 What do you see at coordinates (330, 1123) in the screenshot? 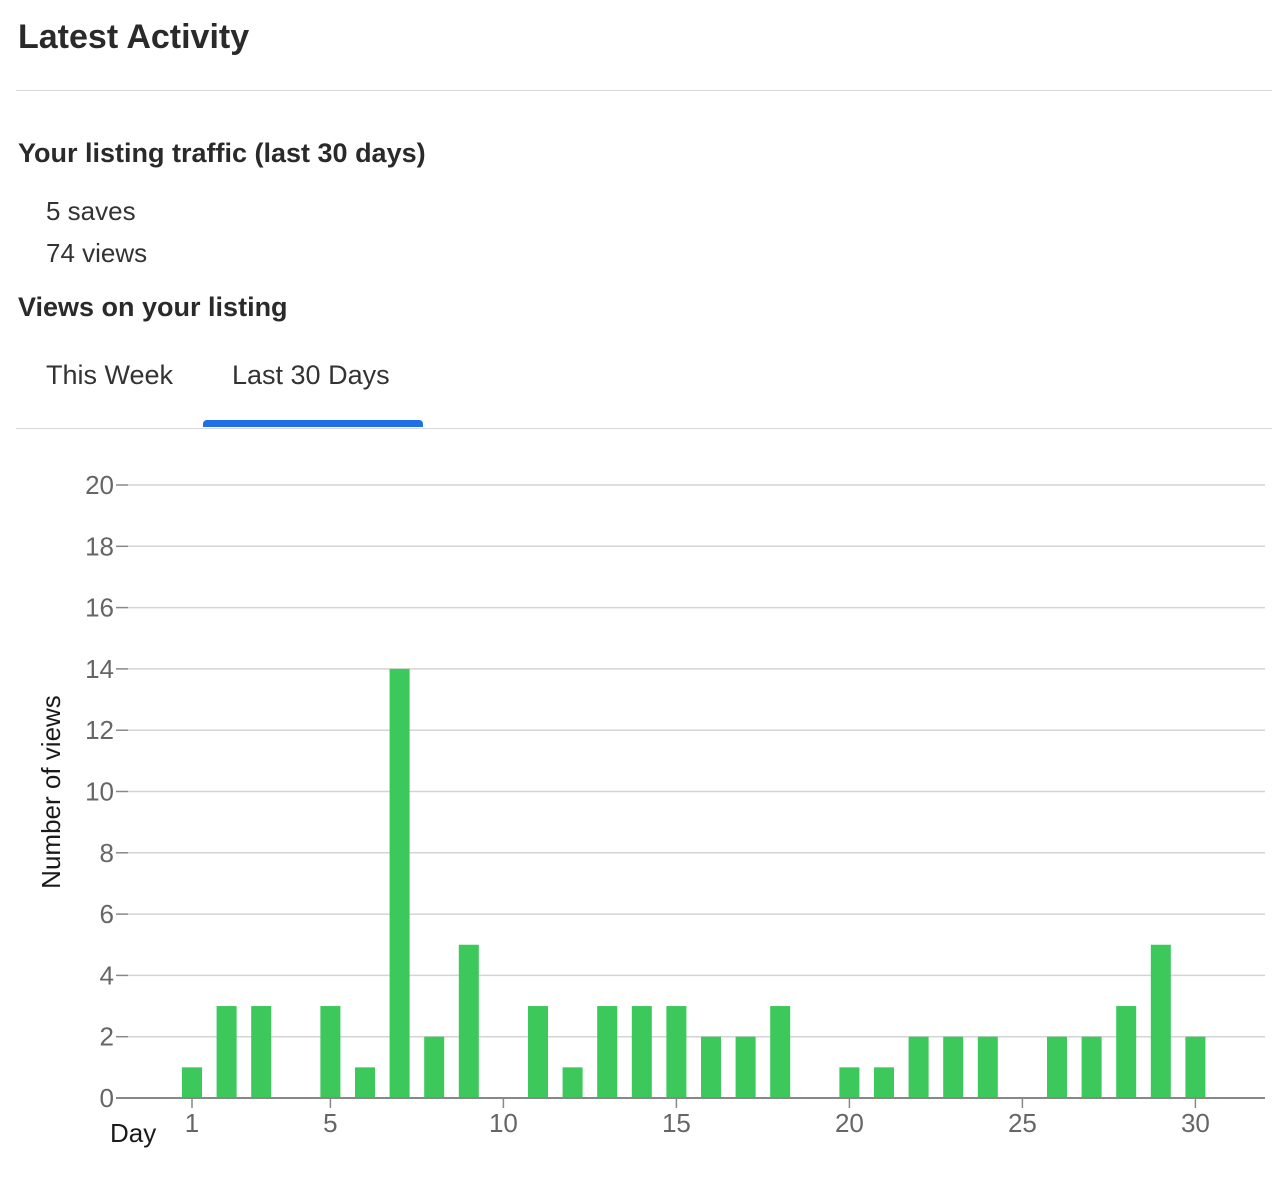
I see `x-tick-label: 5` at bounding box center [330, 1123].